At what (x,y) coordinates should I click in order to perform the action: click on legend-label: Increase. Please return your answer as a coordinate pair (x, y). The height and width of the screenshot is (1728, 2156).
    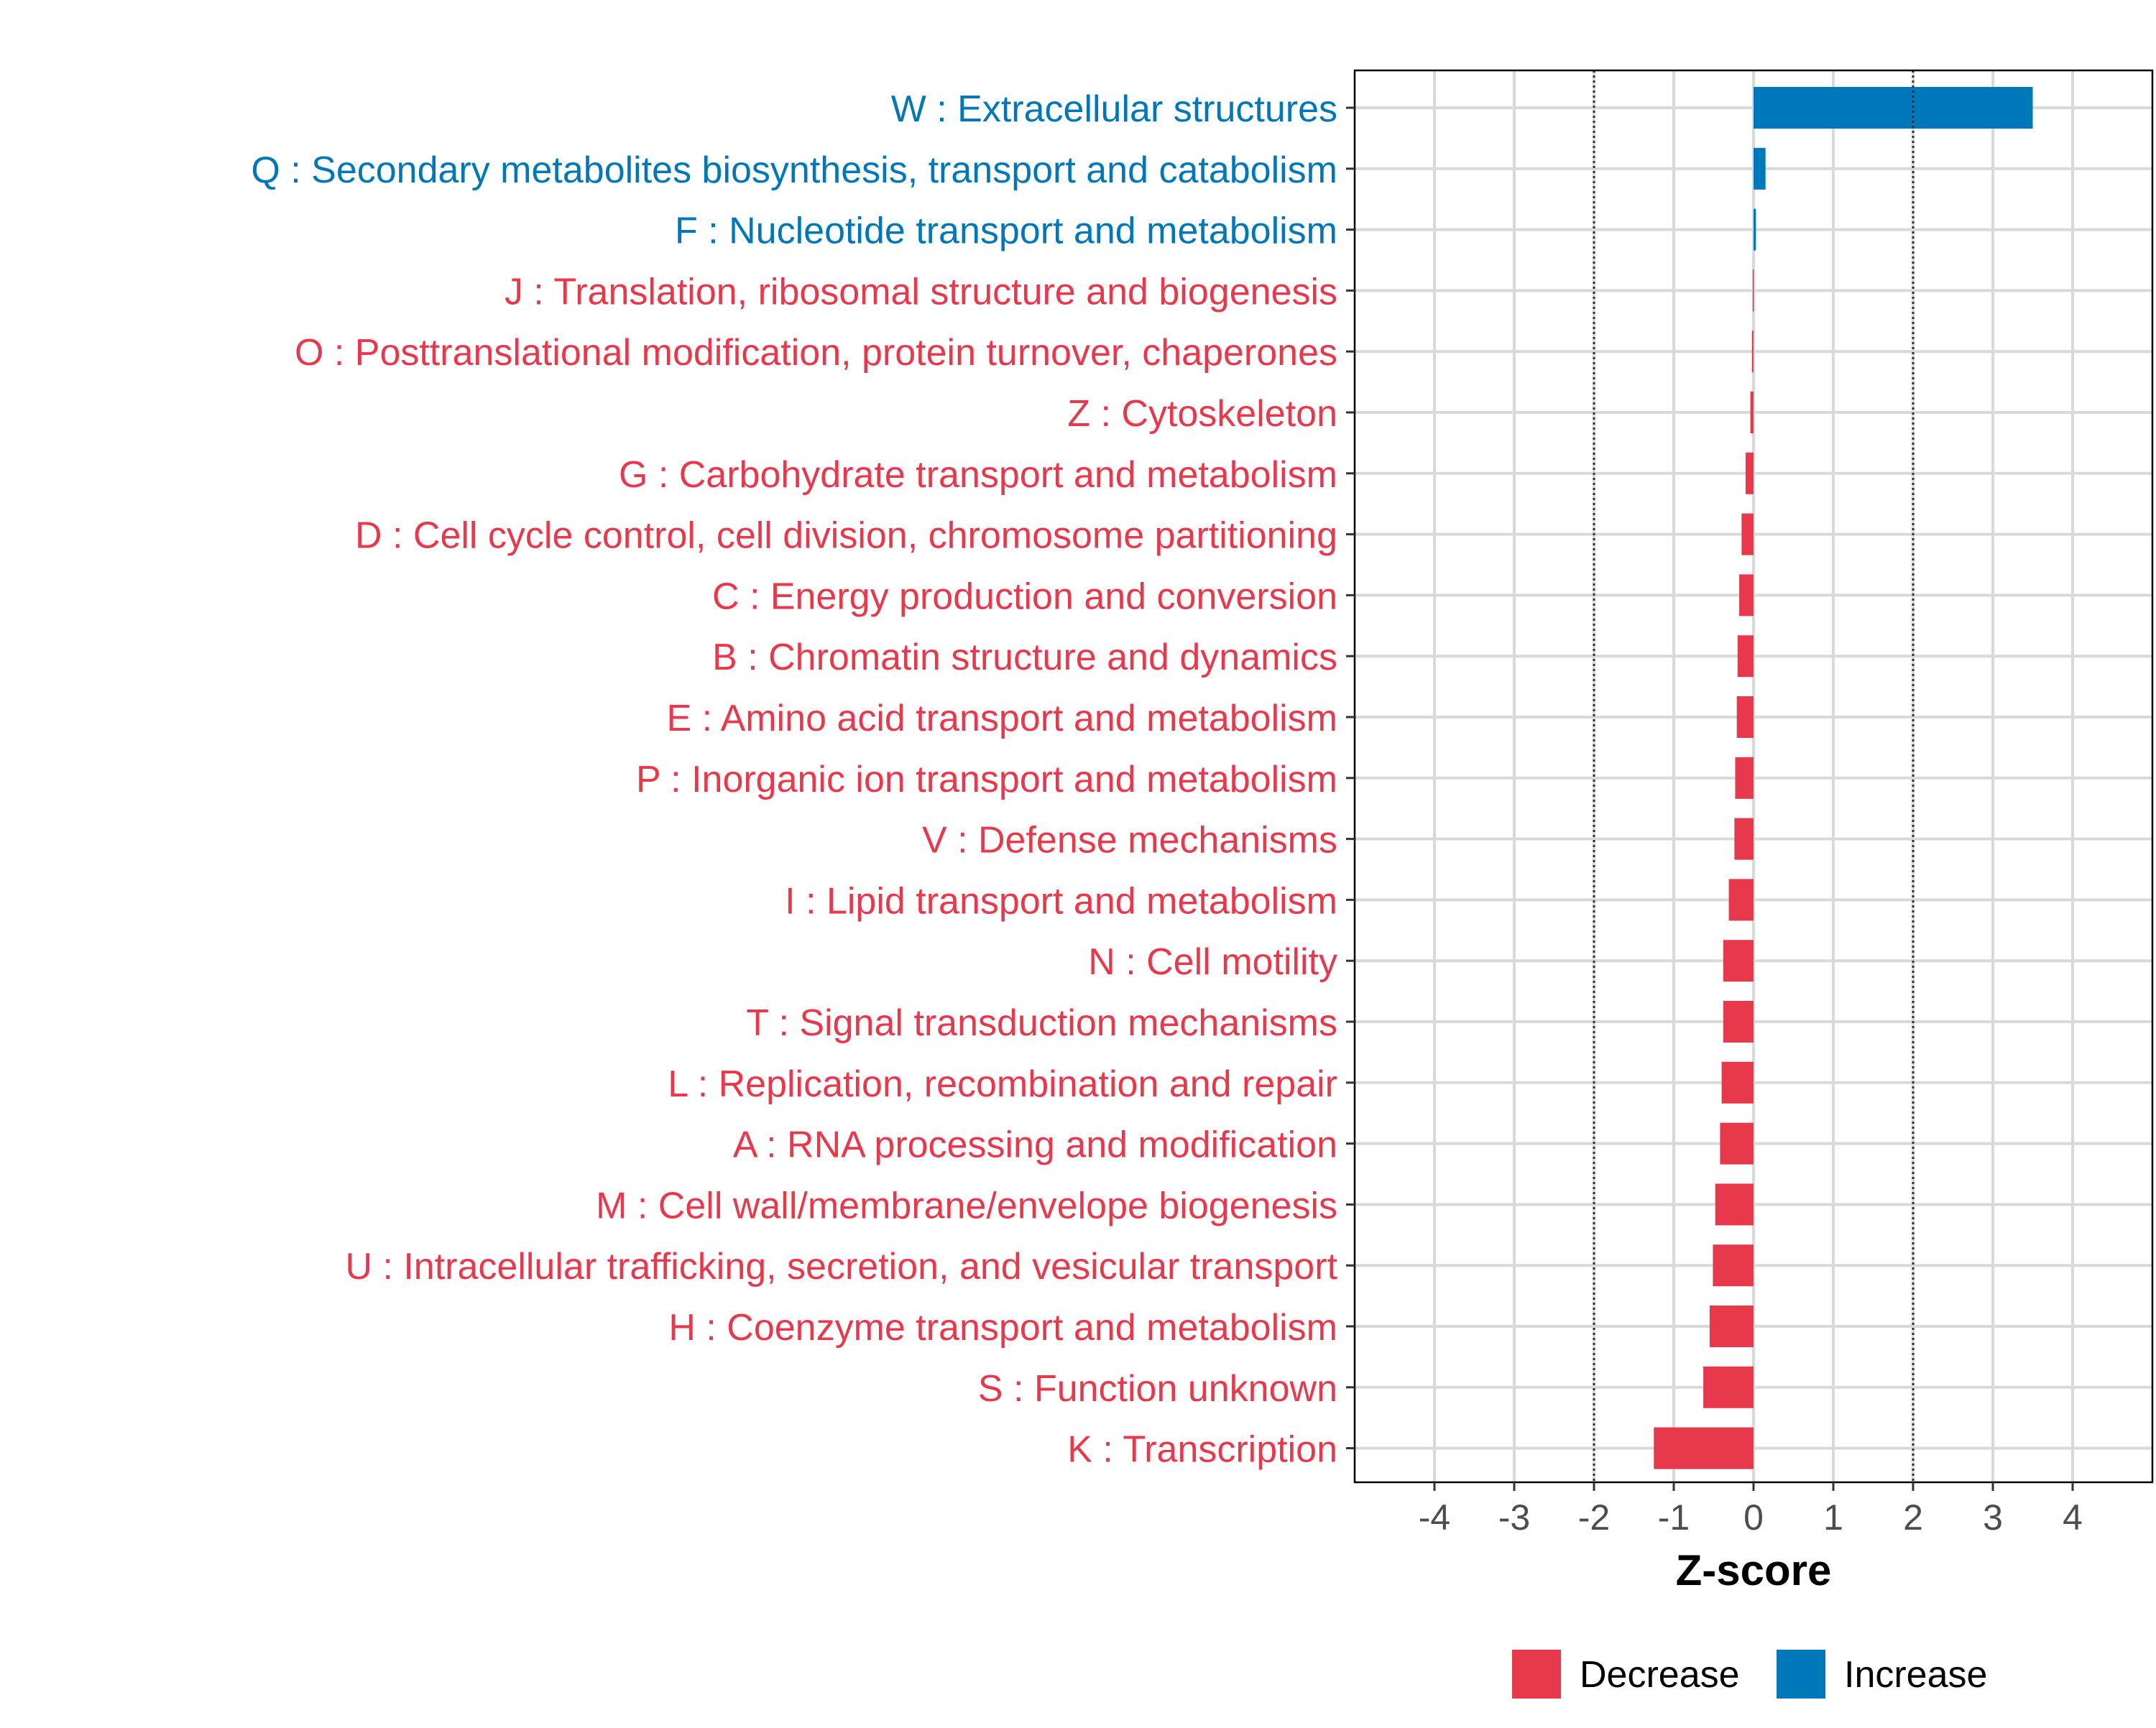
    Looking at the image, I should click on (1916, 1675).